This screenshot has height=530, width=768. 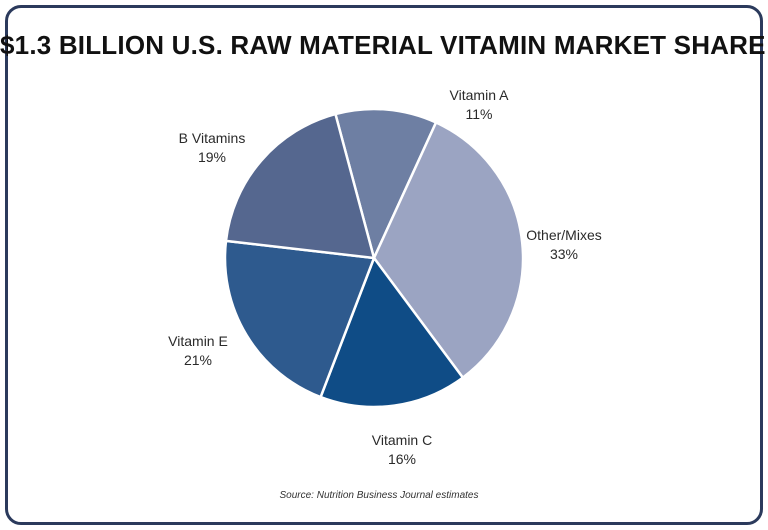 I want to click on slice-label: B Vitamins, so click(x=212, y=138).